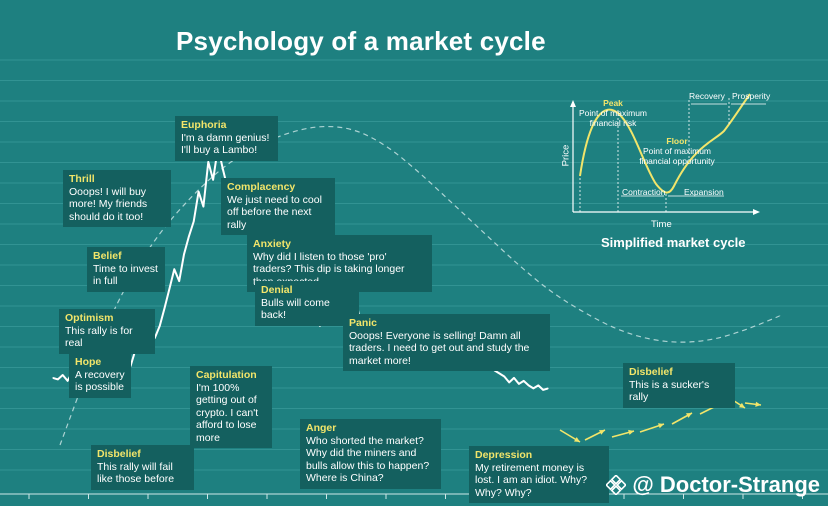  What do you see at coordinates (669, 391) in the screenshot?
I see `stage-text: This is a sucker's rally` at bounding box center [669, 391].